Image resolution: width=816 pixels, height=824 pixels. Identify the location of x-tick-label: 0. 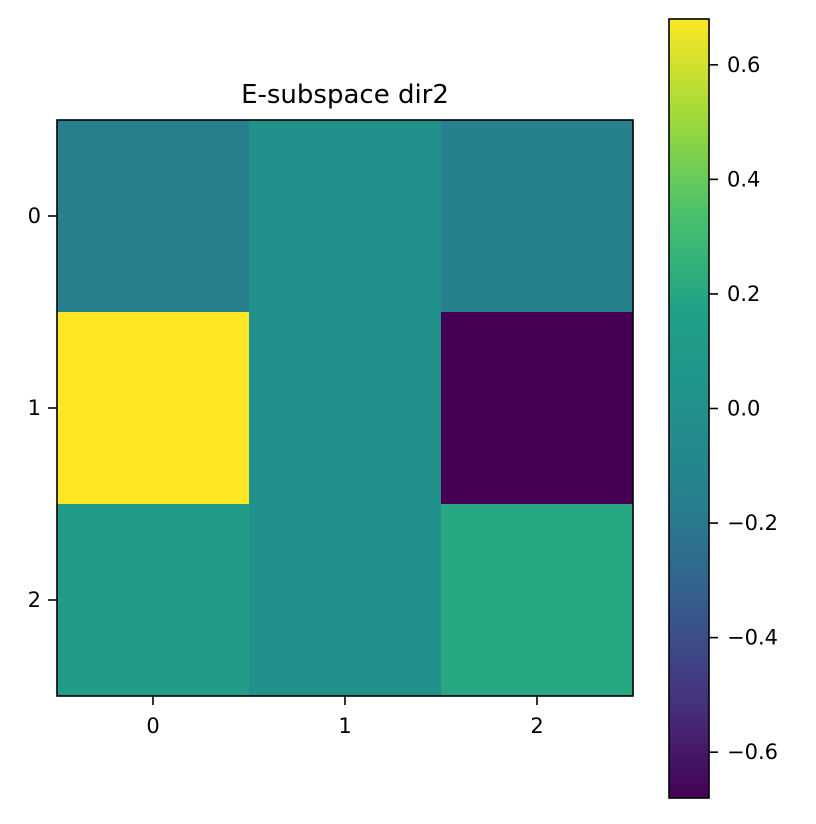
(152, 726).